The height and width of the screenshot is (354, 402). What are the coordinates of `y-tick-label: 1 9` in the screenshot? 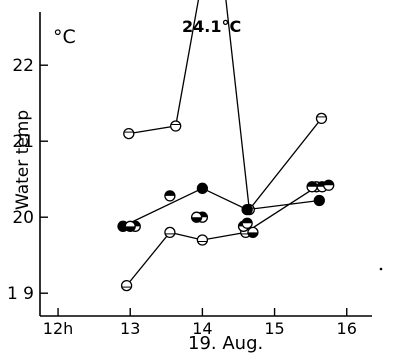 It's located at (20, 294).